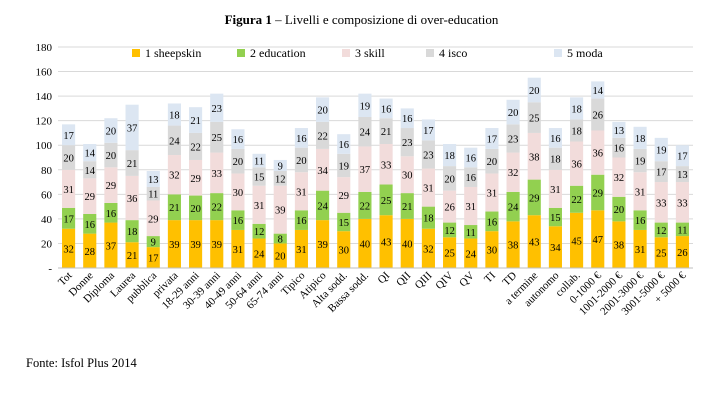 Image resolution: width=723 pixels, height=403 pixels. What do you see at coordinates (344, 223) in the screenshot?
I see `data-label: 15` at bounding box center [344, 223].